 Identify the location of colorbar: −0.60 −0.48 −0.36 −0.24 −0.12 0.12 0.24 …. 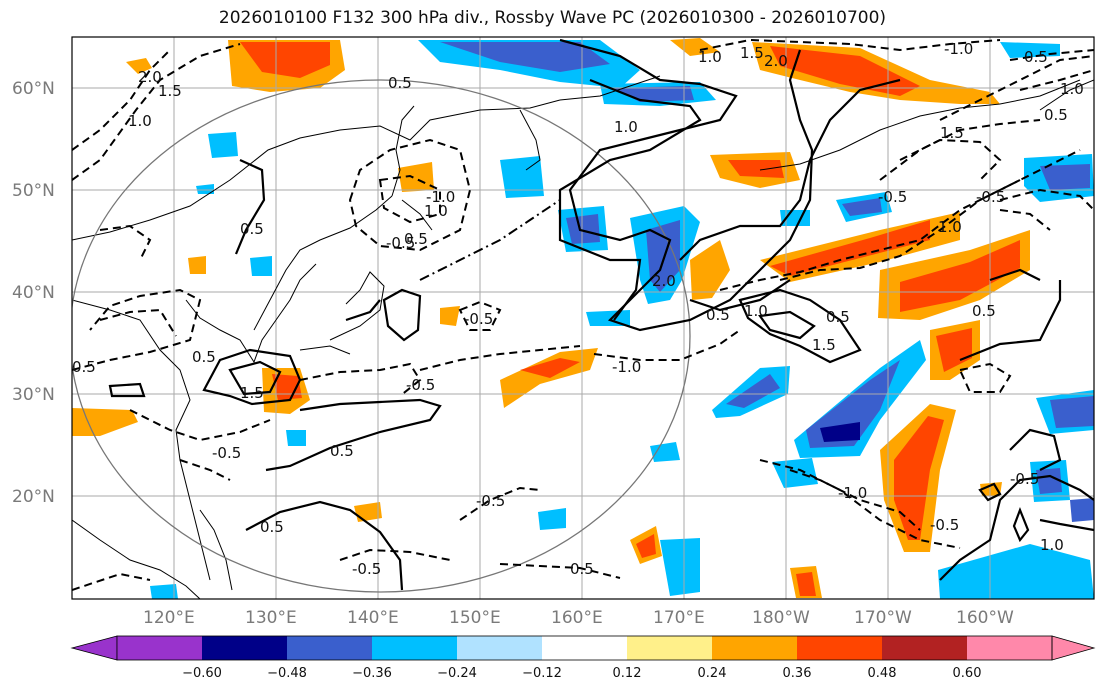
(583, 658).